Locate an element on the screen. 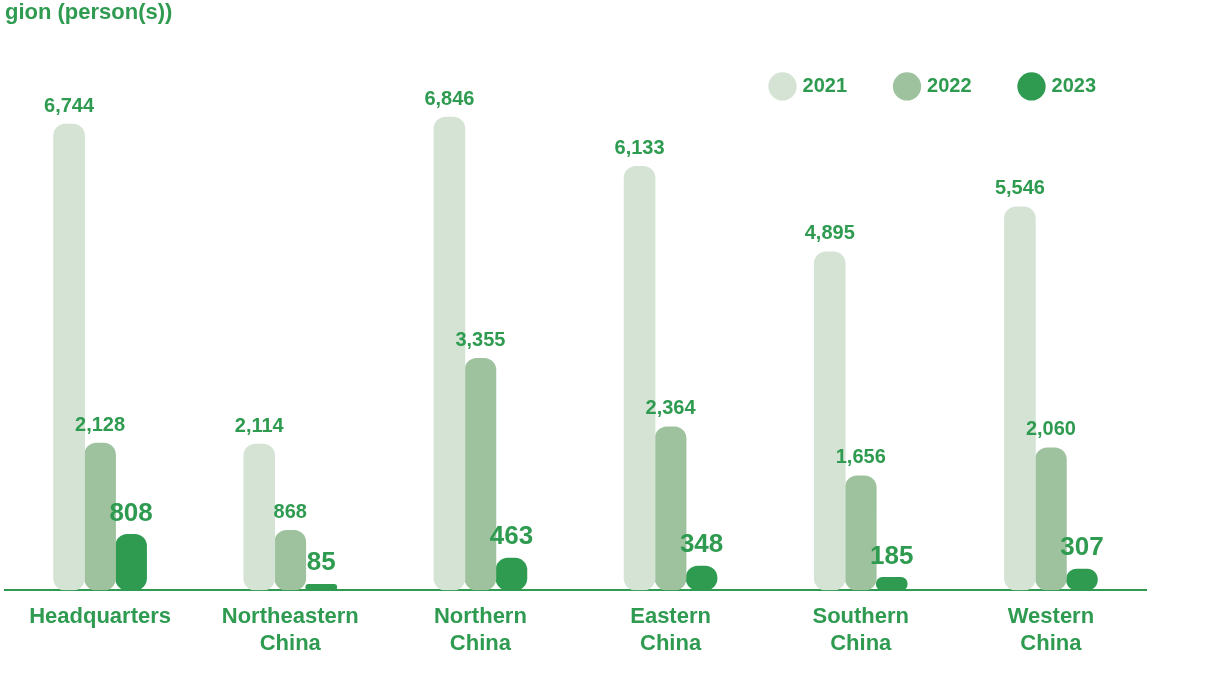  x-tick-label: Headquarters is located at coordinates (100, 616).